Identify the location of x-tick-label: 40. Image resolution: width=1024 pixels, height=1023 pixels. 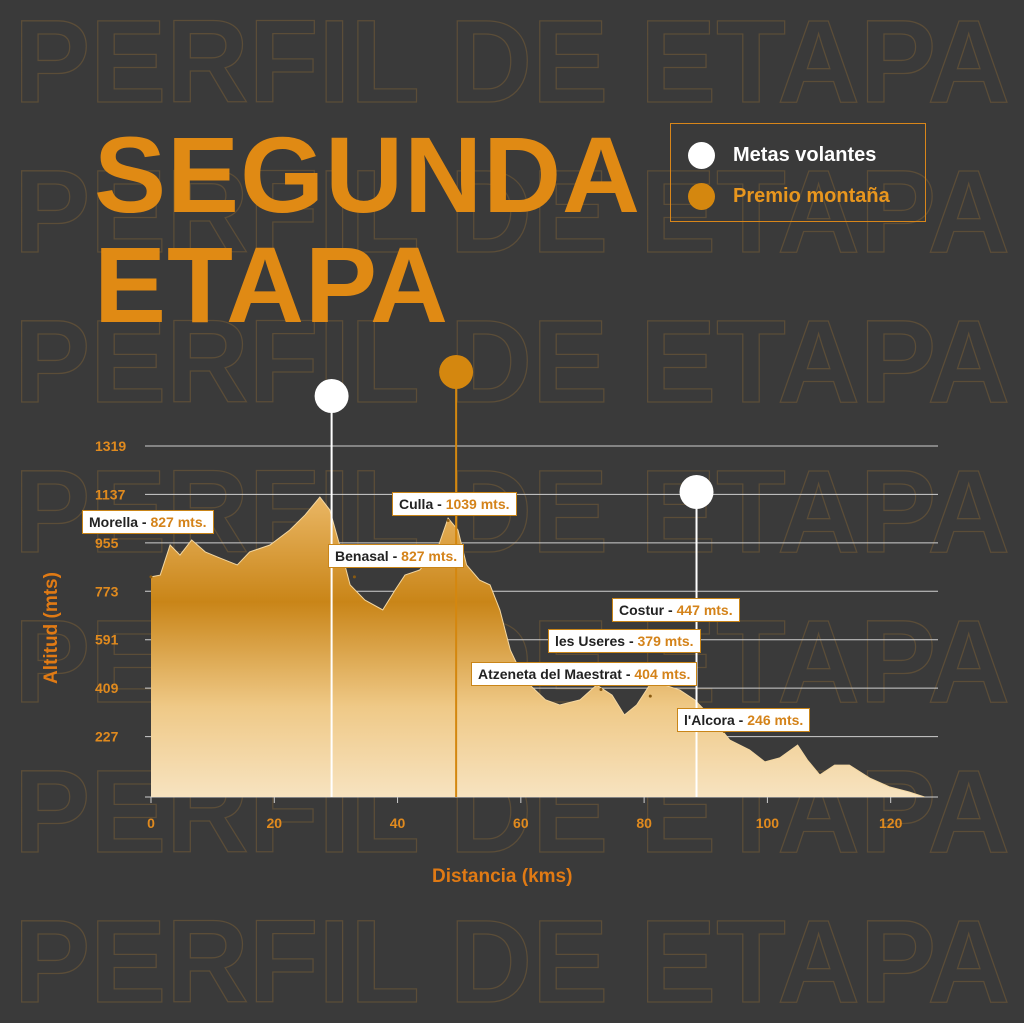
(398, 823).